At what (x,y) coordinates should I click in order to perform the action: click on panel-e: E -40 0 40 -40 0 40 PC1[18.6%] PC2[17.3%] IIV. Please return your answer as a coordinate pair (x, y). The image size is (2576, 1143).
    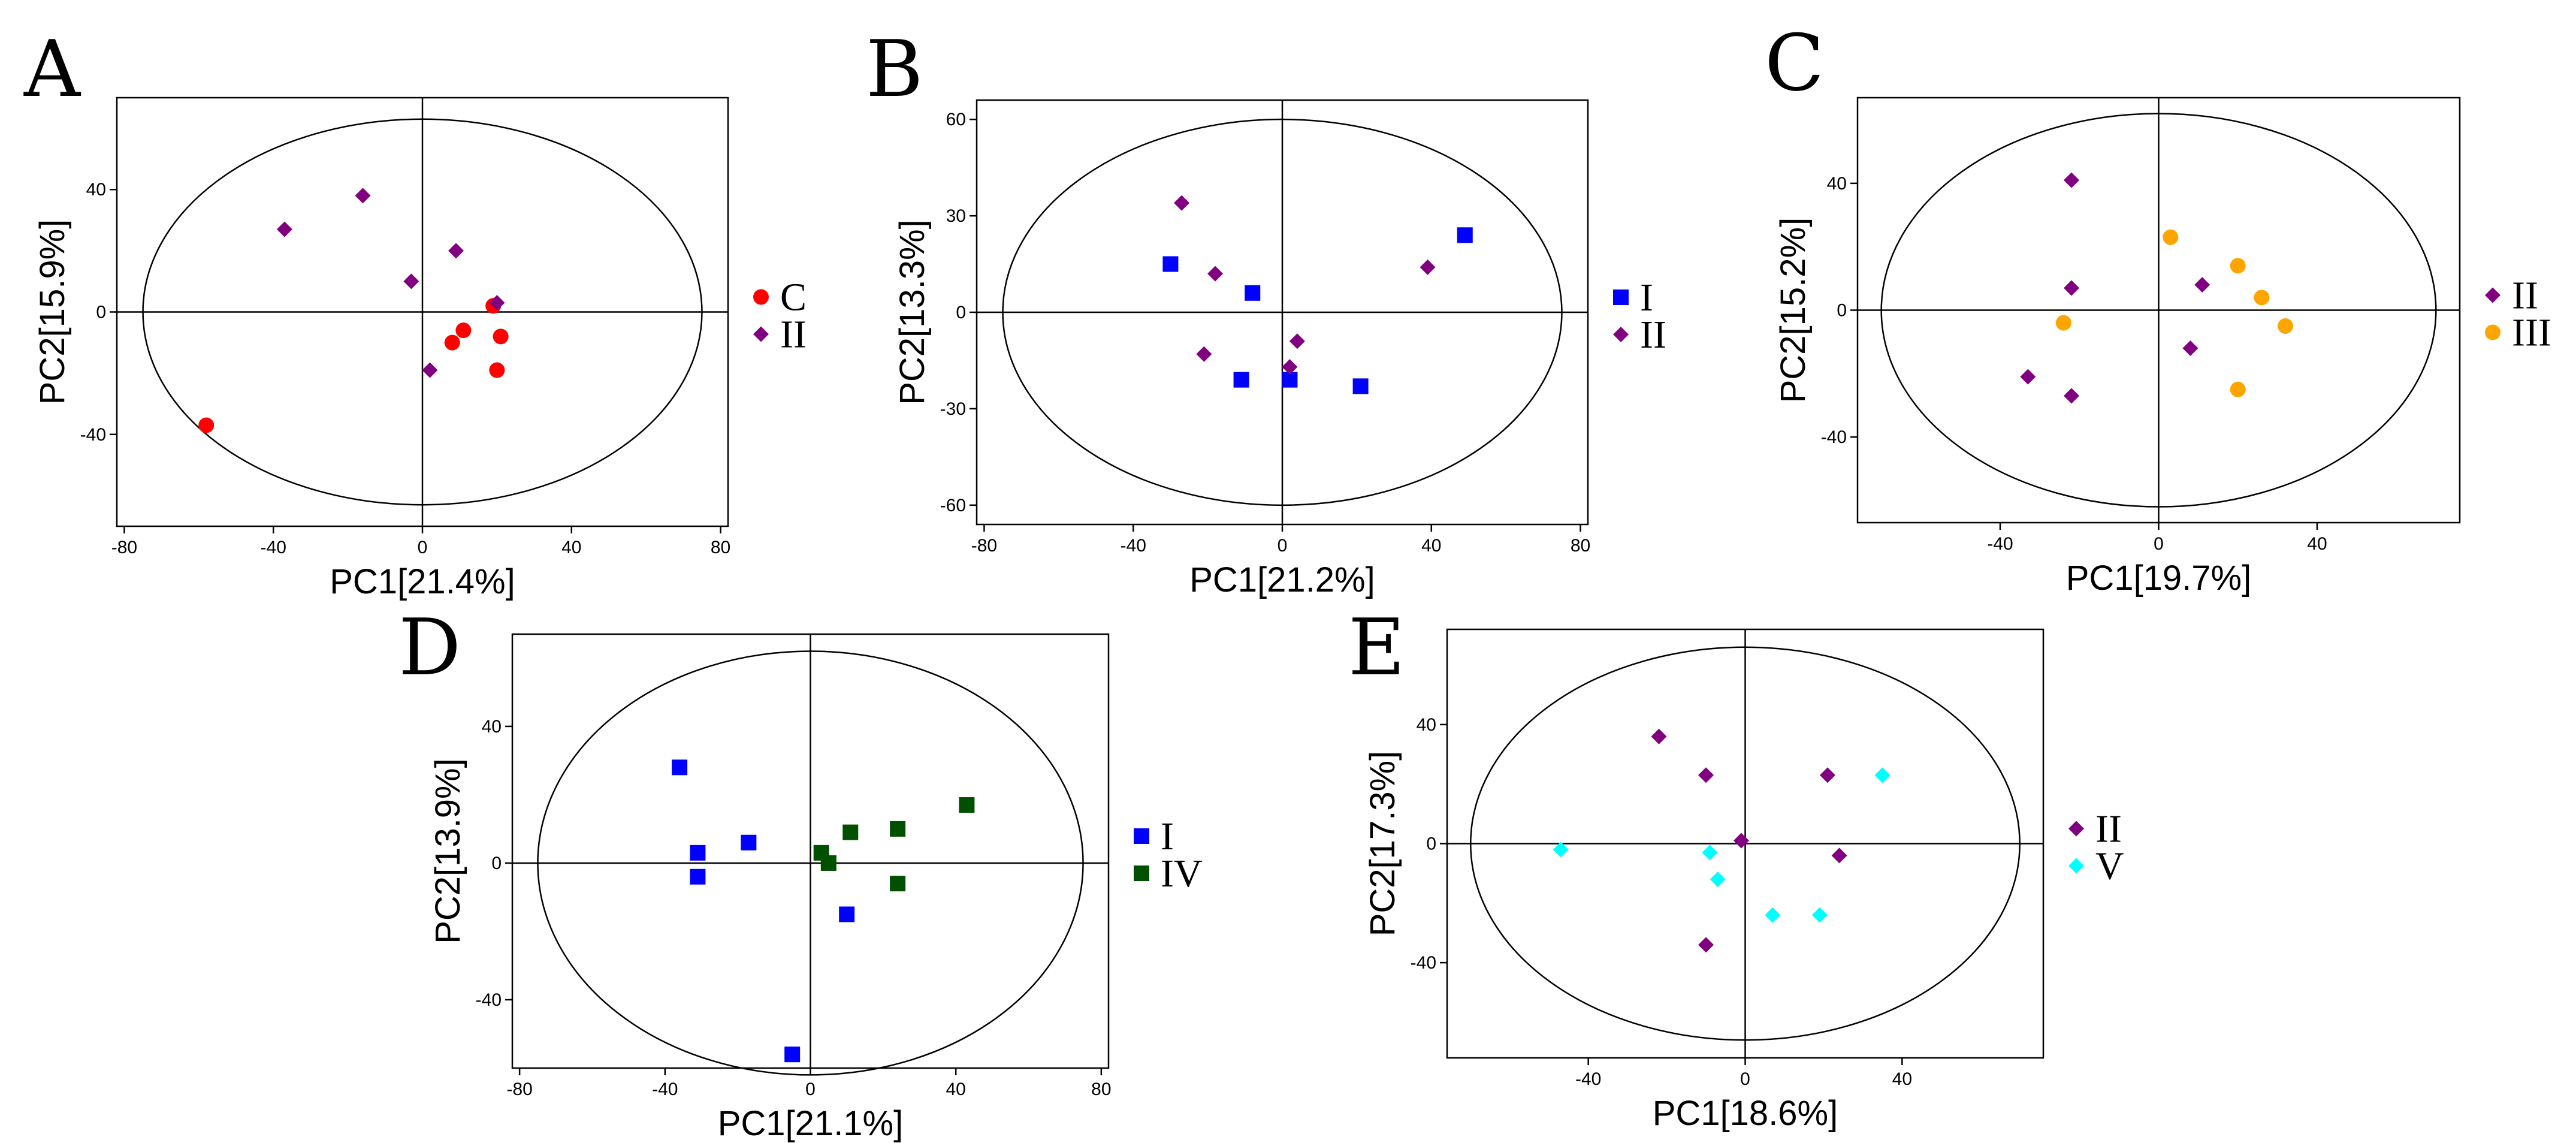
    Looking at the image, I should click on (1736, 867).